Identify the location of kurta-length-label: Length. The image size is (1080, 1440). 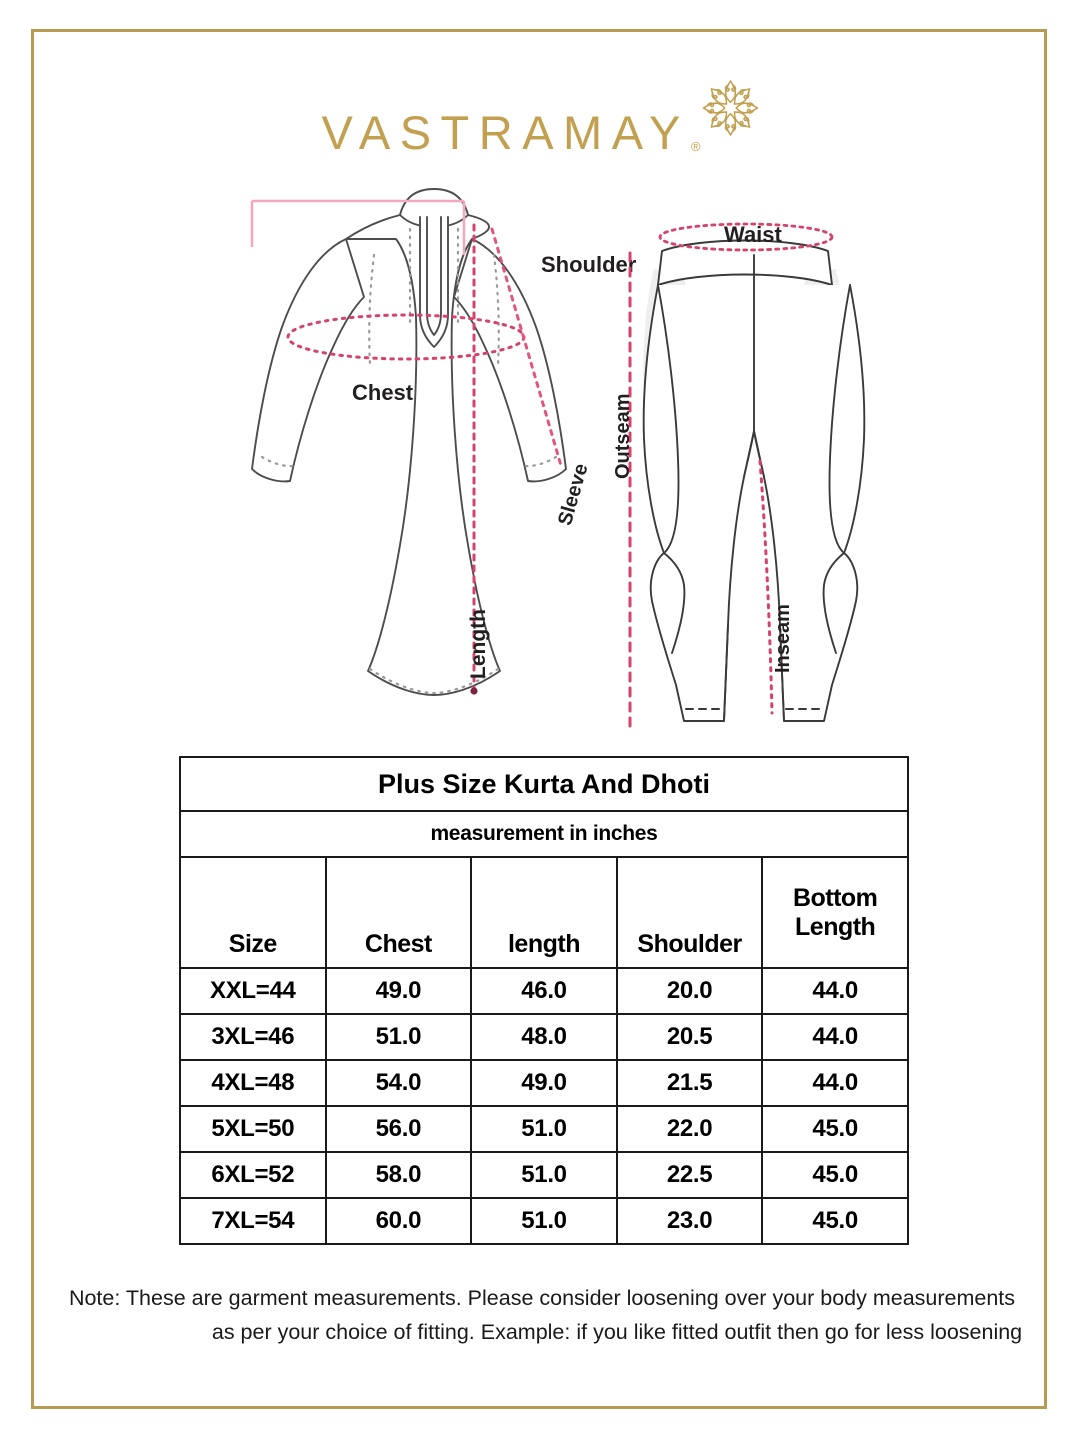
(478, 644).